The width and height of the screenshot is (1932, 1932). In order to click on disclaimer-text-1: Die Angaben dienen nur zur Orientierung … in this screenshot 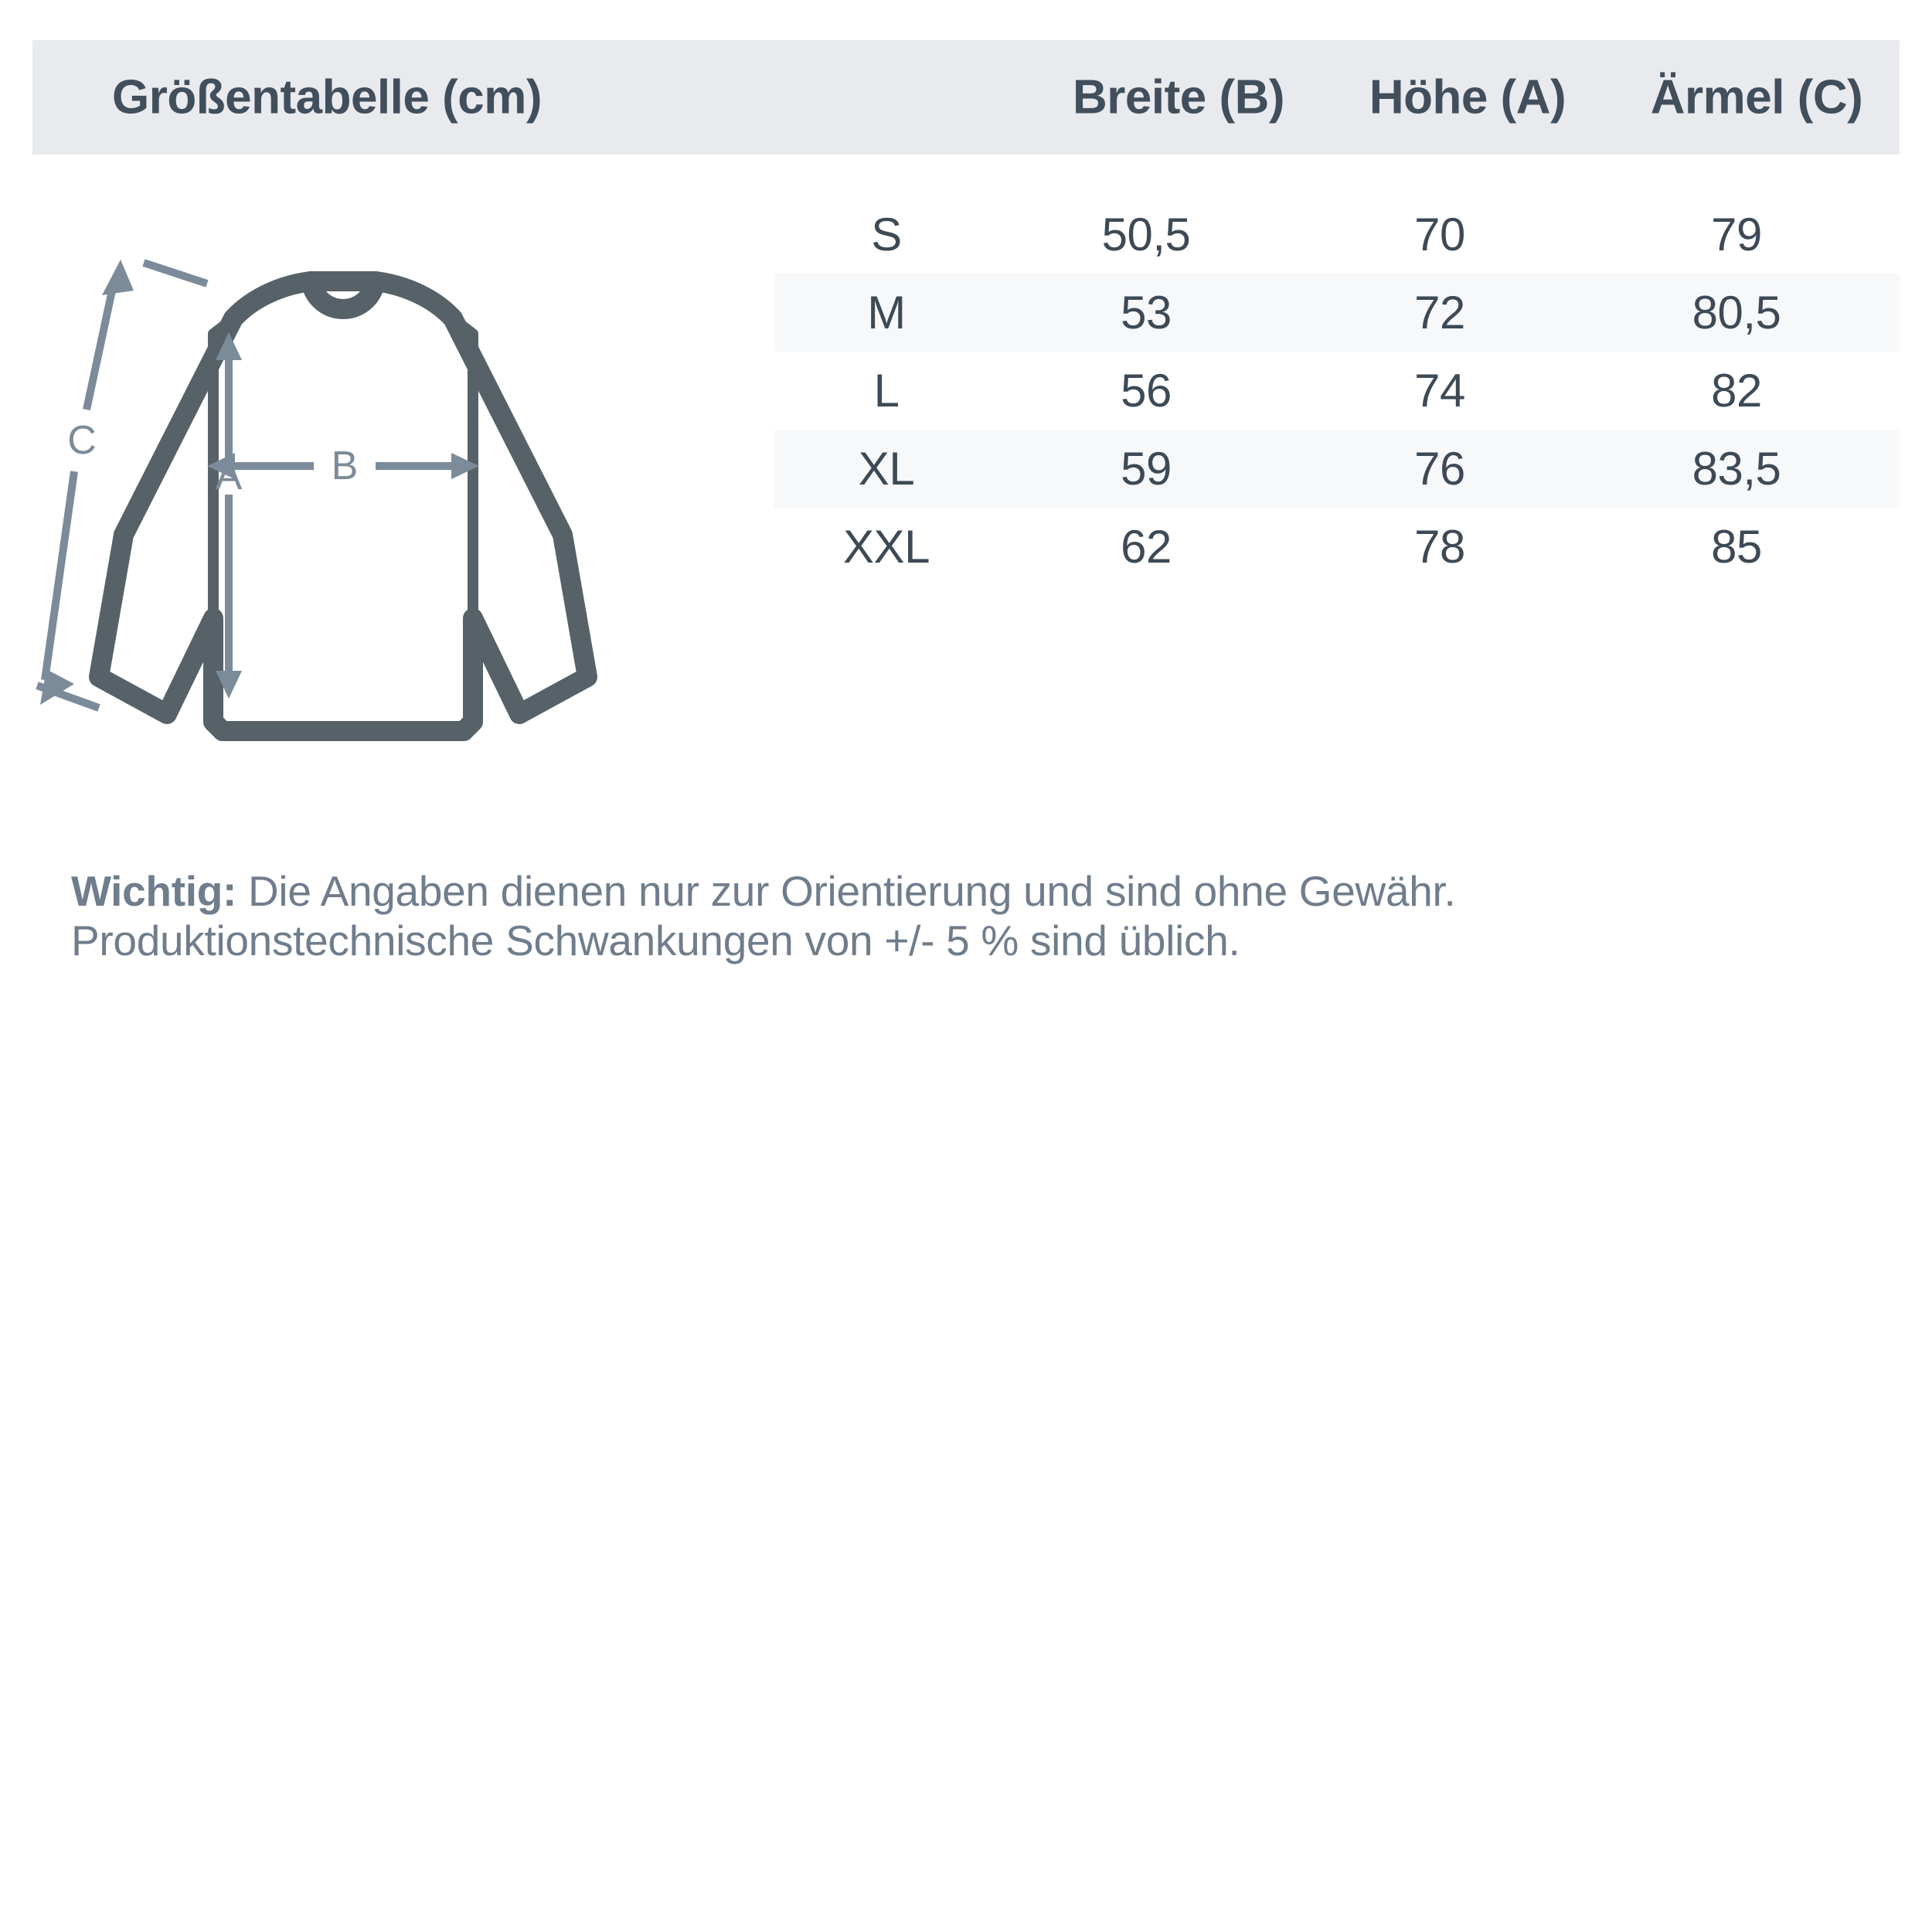, I will do `click(846, 891)`.